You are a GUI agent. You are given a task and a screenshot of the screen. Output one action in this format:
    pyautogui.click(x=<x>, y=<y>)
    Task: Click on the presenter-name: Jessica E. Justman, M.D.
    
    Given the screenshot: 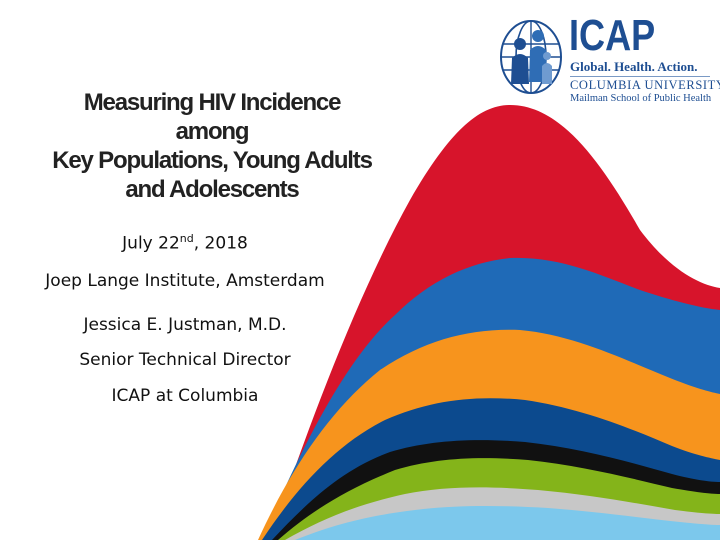 What is the action you would take?
    pyautogui.click(x=185, y=325)
    